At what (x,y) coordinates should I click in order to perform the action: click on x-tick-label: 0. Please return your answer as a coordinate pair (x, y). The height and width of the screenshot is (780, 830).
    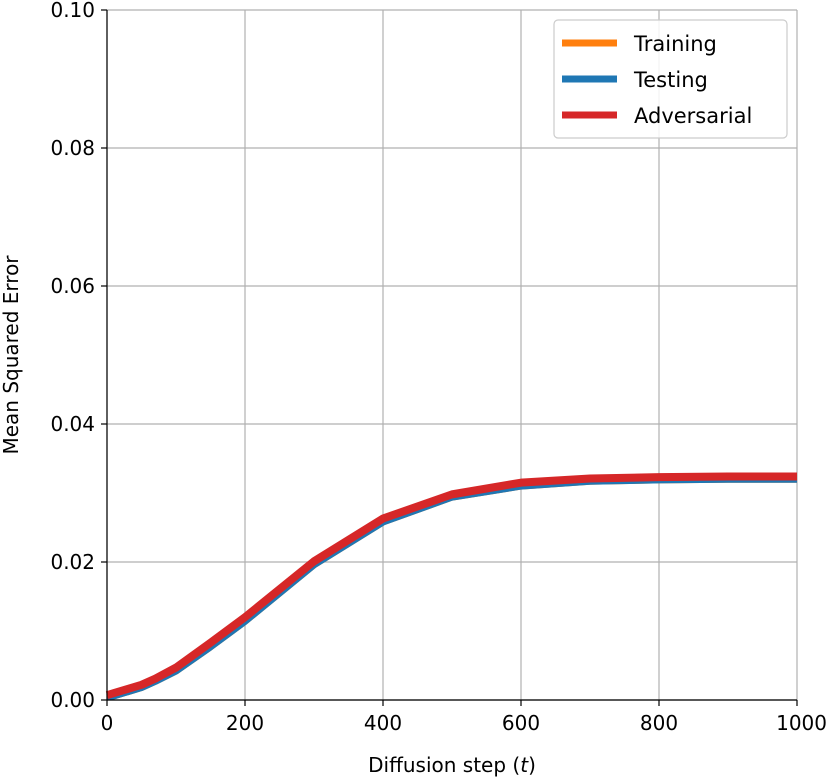
    Looking at the image, I should click on (107, 723).